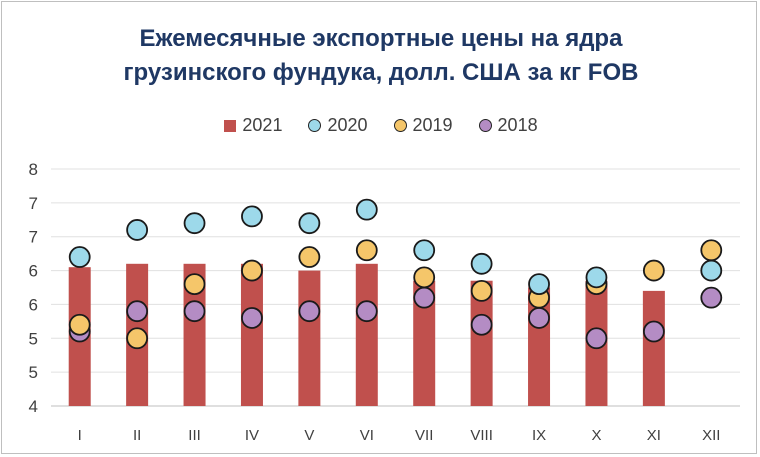  I want to click on legend-swatch-2018, so click(485, 125).